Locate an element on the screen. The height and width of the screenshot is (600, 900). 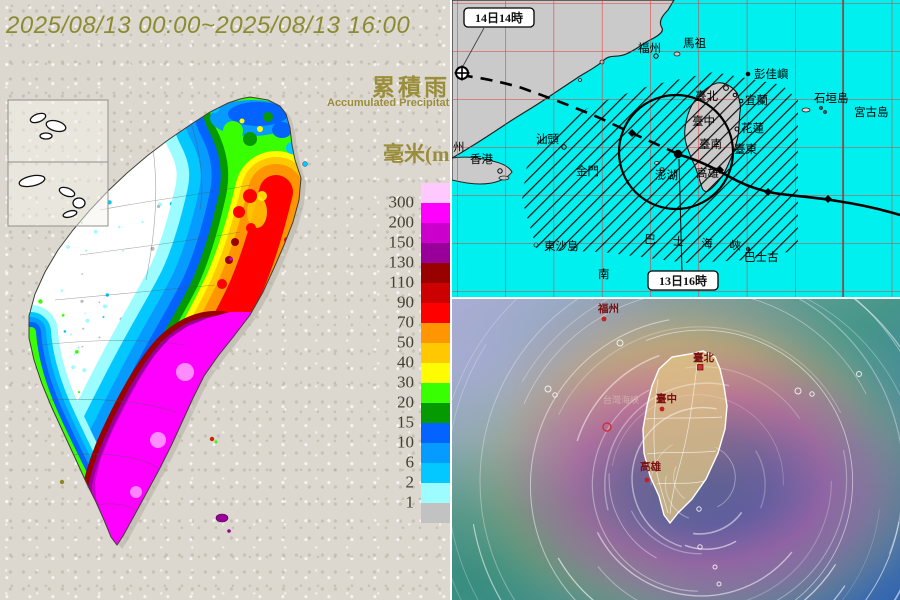
label-penghu: 澎湖 is located at coordinates (666, 175).